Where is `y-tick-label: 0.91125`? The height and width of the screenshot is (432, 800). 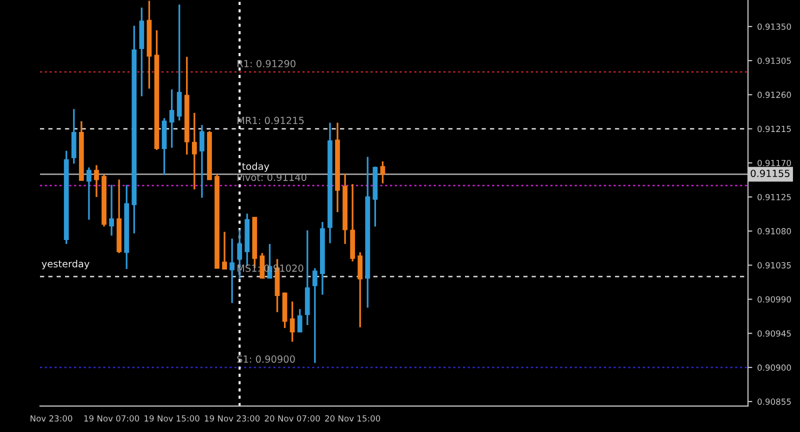
y-tick-label: 0.91125 is located at coordinates (774, 197).